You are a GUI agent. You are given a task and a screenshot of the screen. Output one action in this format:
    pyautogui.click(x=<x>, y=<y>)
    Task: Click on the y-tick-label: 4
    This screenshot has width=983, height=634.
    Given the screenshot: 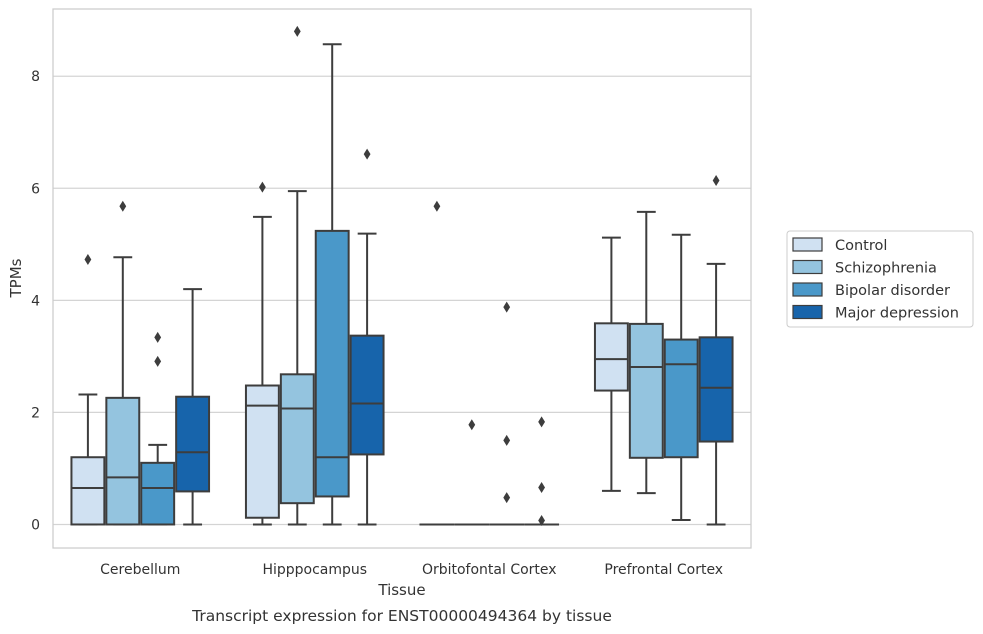 What is the action you would take?
    pyautogui.click(x=35, y=301)
    